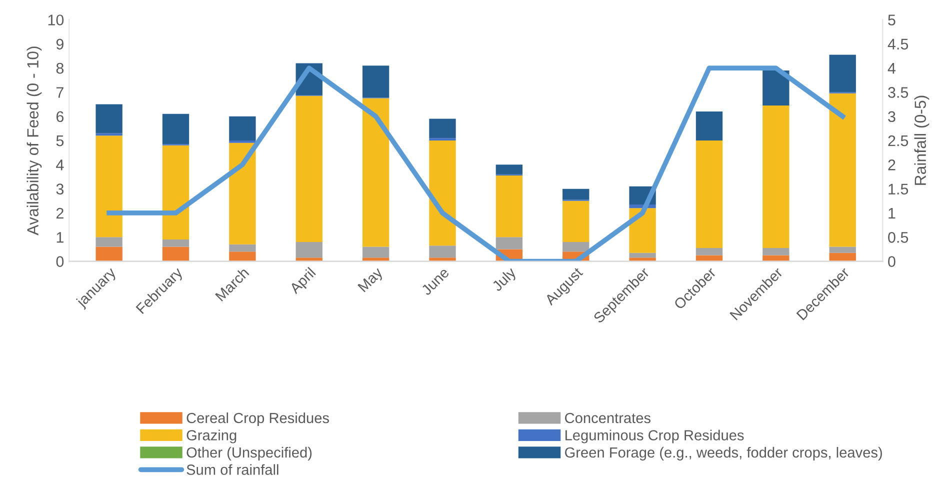 The width and height of the screenshot is (946, 493). What do you see at coordinates (60, 68) in the screenshot?
I see `y-tick-label: 8` at bounding box center [60, 68].